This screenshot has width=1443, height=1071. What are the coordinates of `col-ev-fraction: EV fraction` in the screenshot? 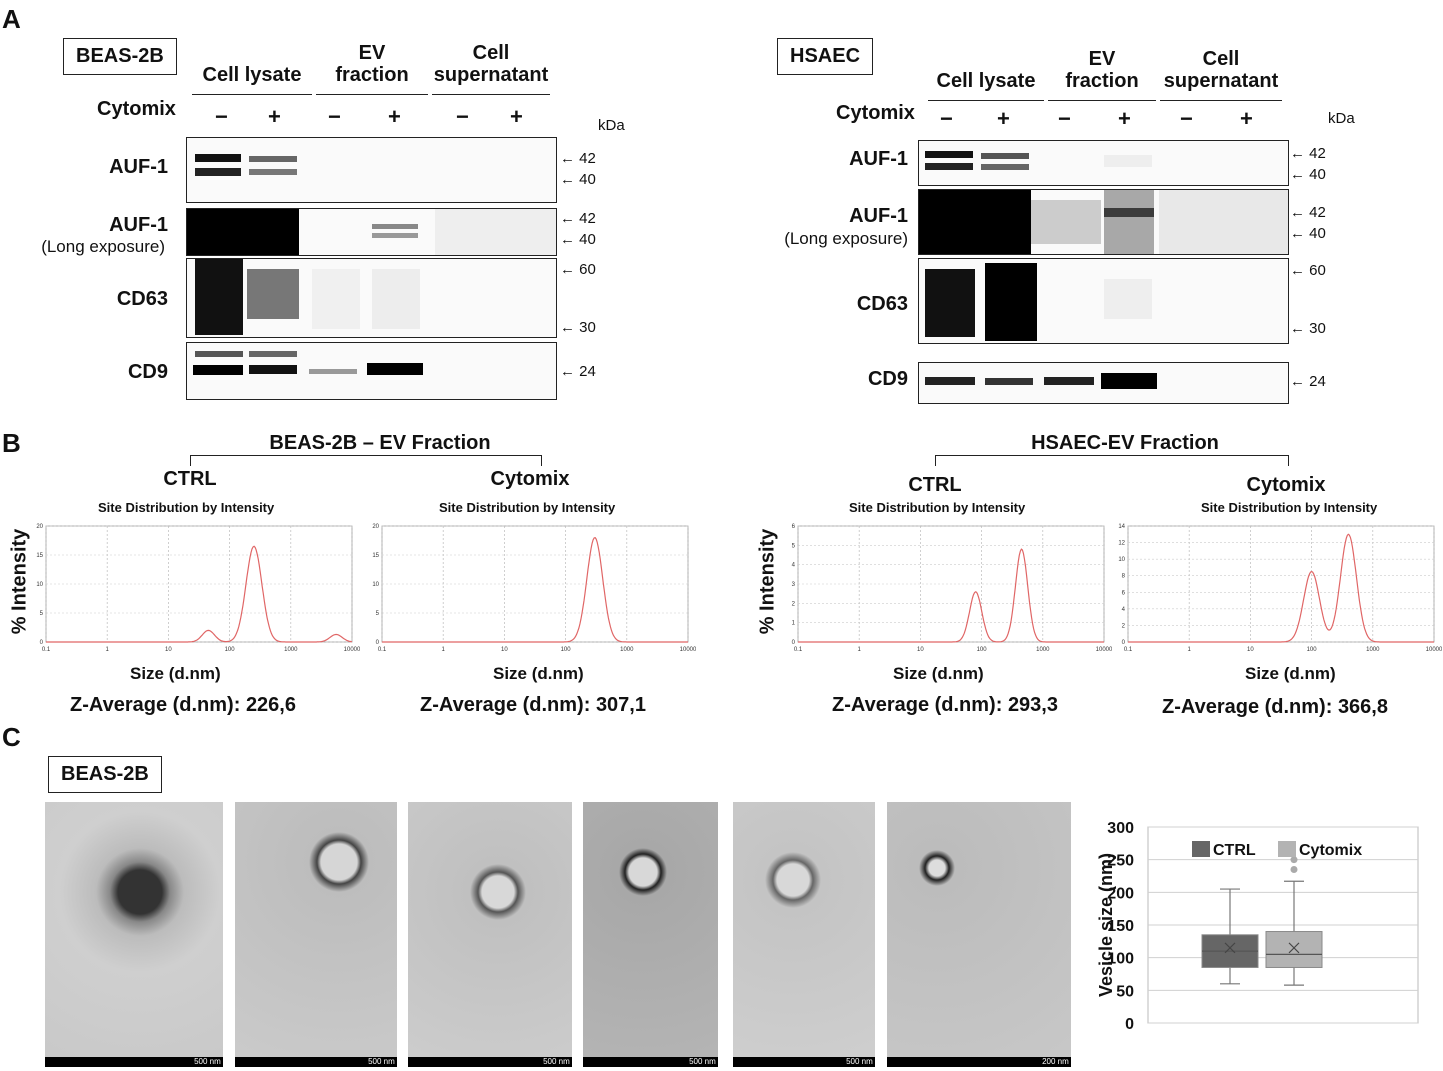 It's located at (1102, 74).